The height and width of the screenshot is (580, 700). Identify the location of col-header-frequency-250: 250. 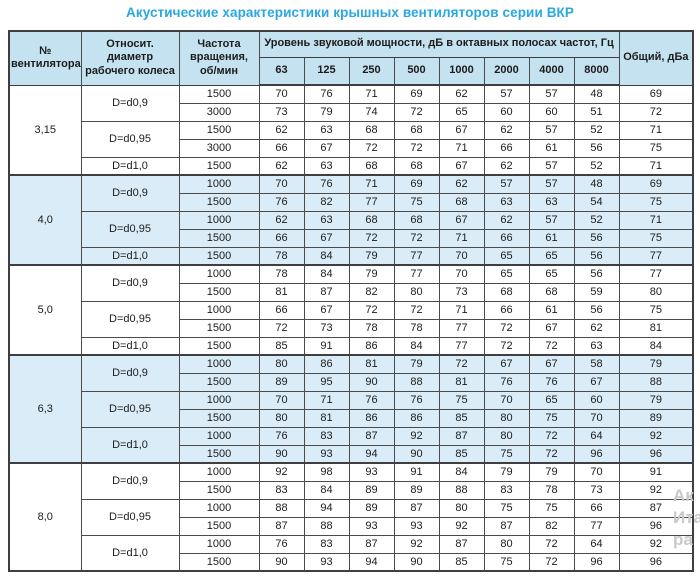
(371, 71).